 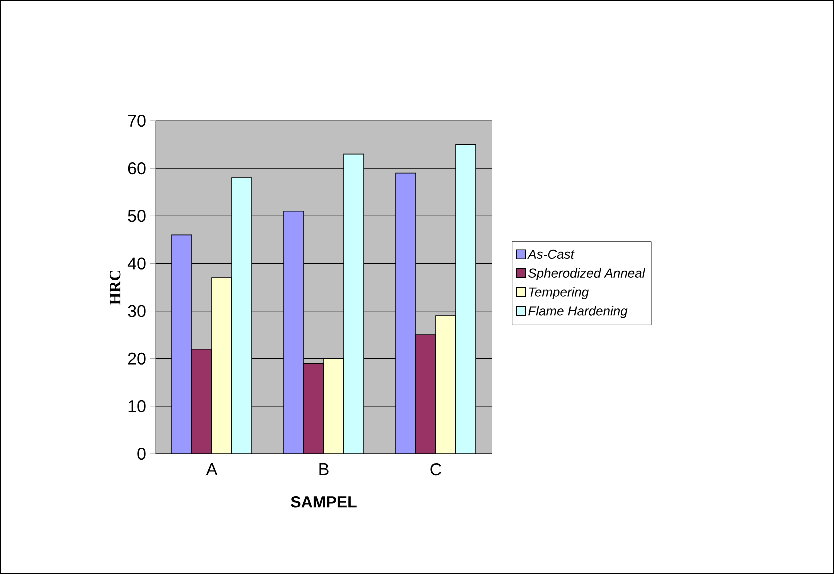 What do you see at coordinates (137, 216) in the screenshot?
I see `y-tick-label: 50` at bounding box center [137, 216].